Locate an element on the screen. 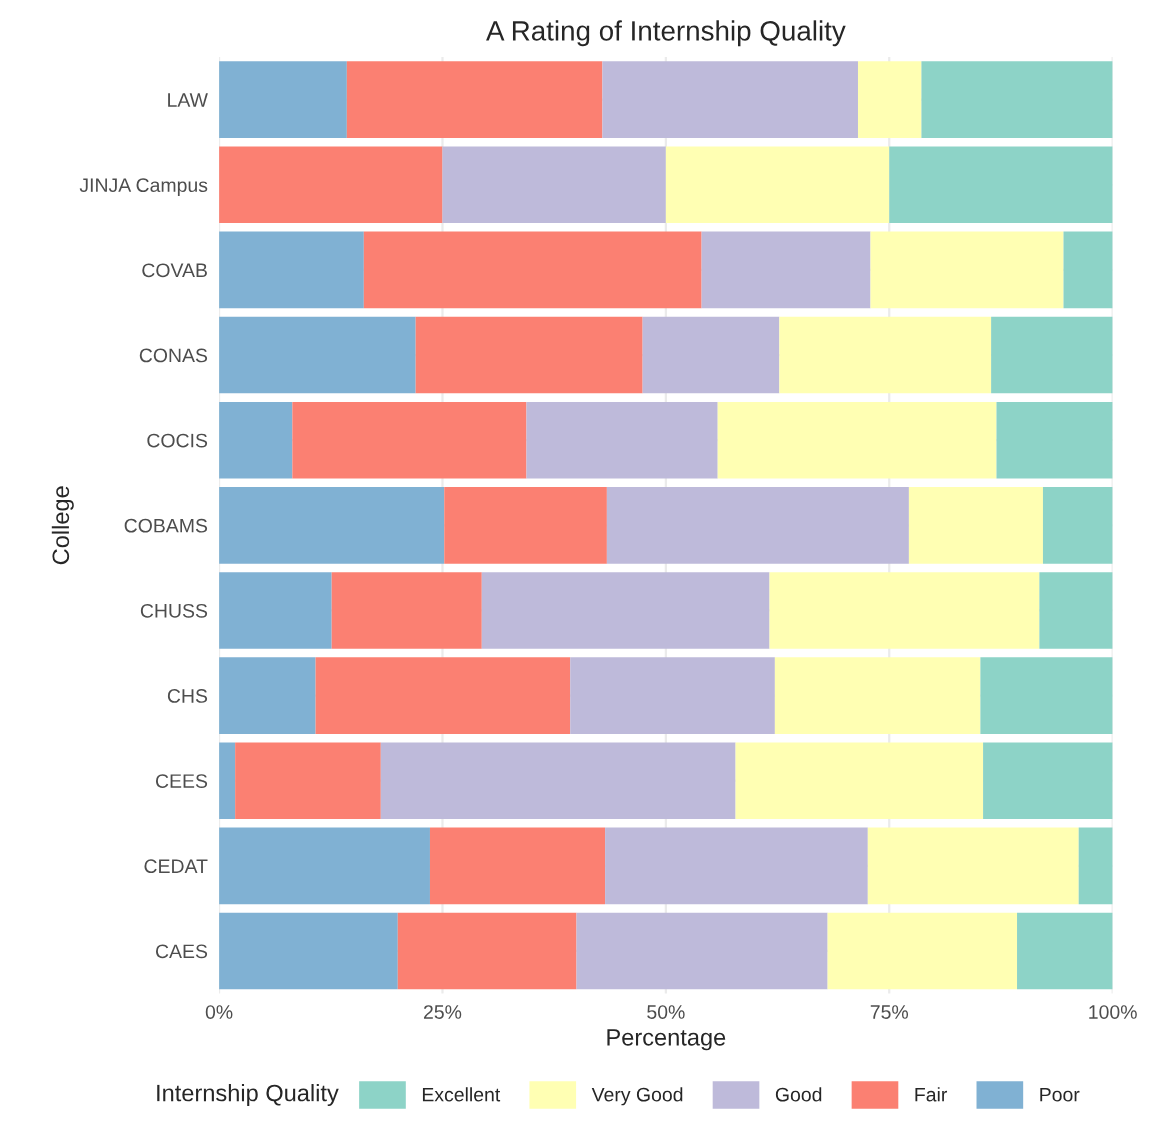 Image resolution: width=1153 pixels, height=1142 pixels. y-tick-label: LAW is located at coordinates (188, 100).